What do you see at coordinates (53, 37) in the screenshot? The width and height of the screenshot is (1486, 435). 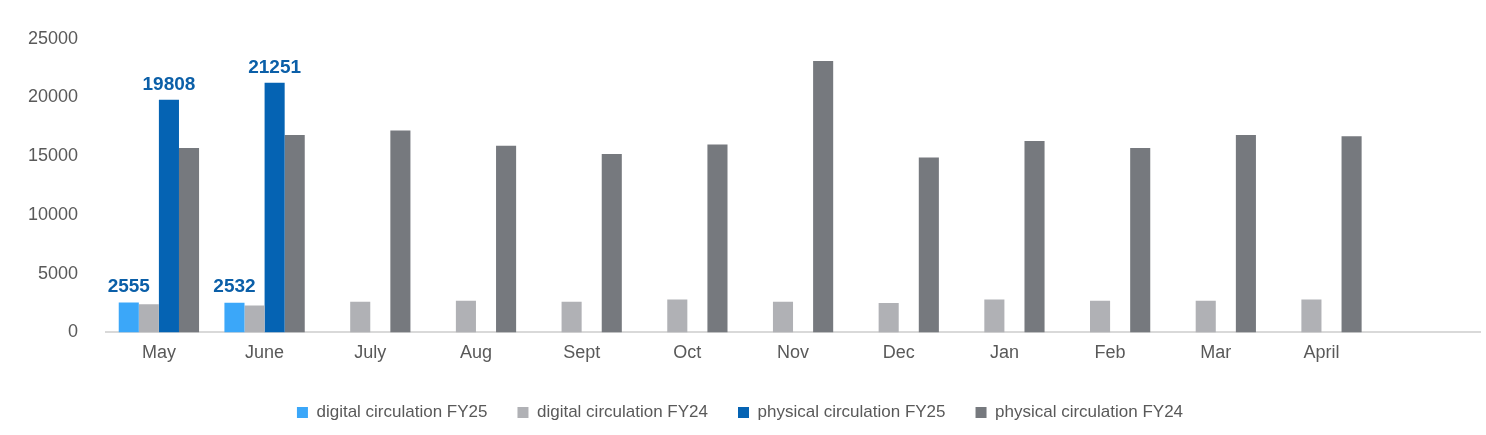 I see `y-tick-label: 25000` at bounding box center [53, 37].